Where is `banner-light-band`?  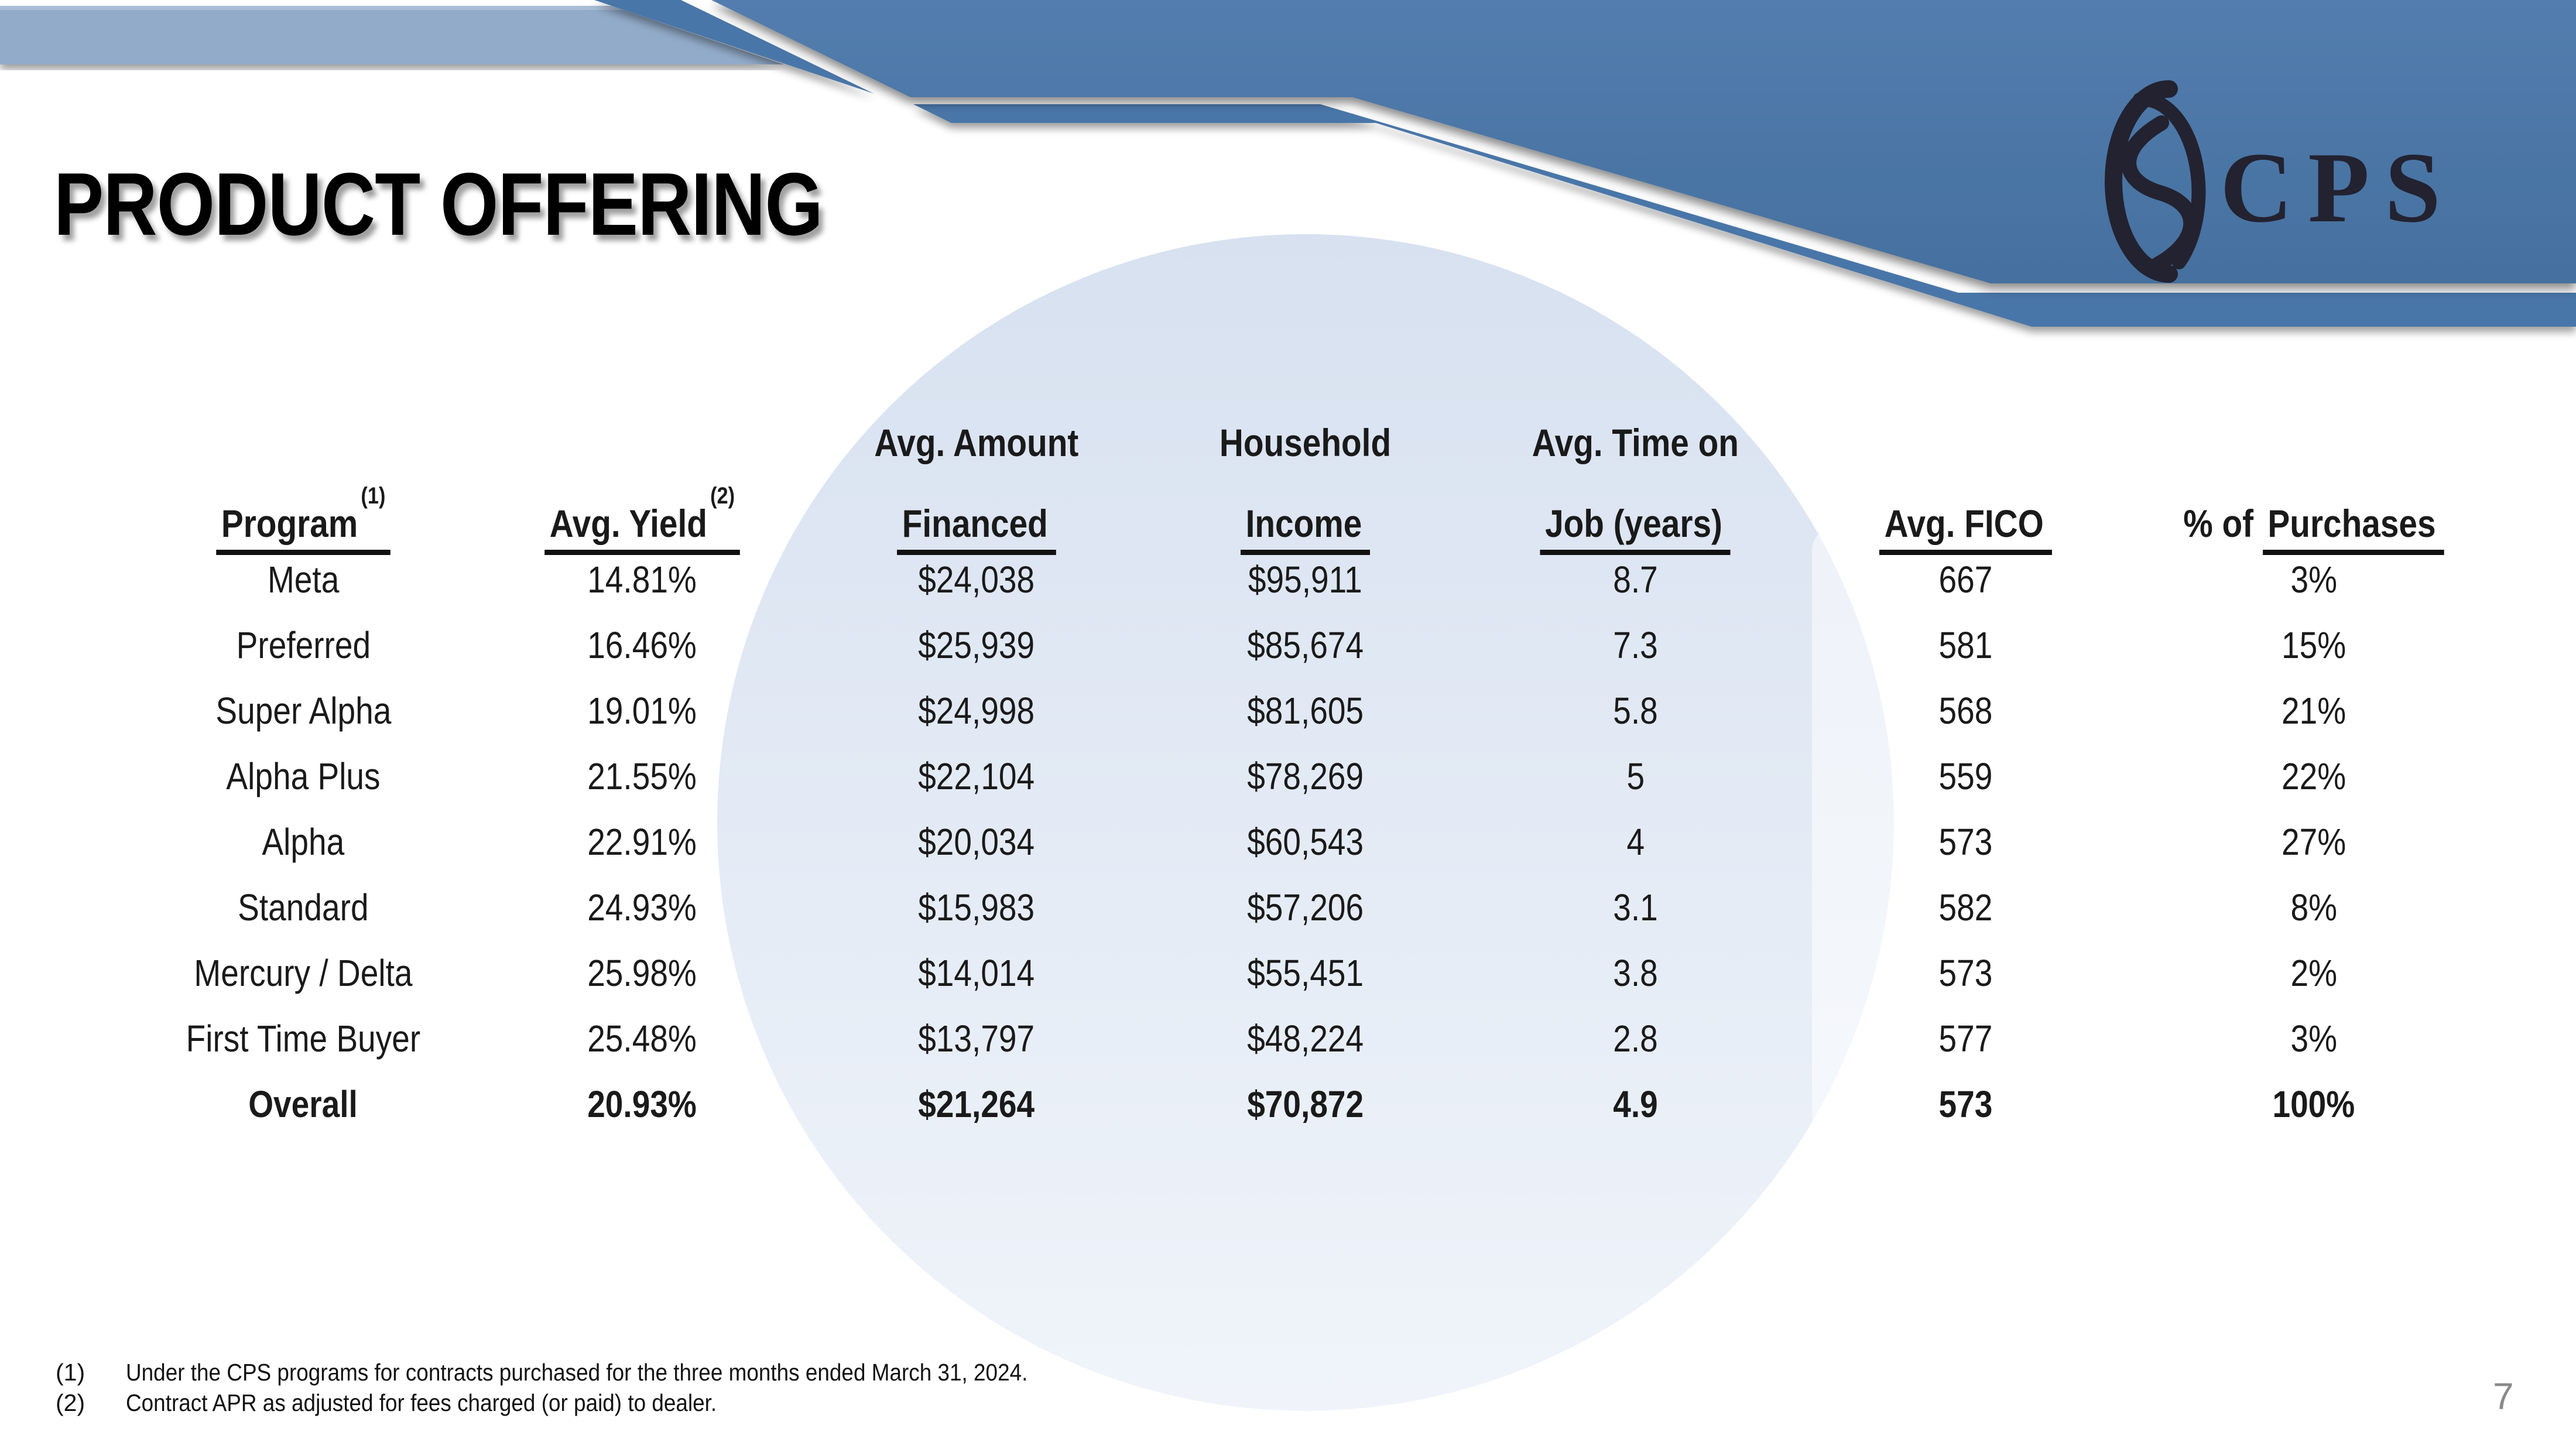
banner-light-band is located at coordinates (392, 35).